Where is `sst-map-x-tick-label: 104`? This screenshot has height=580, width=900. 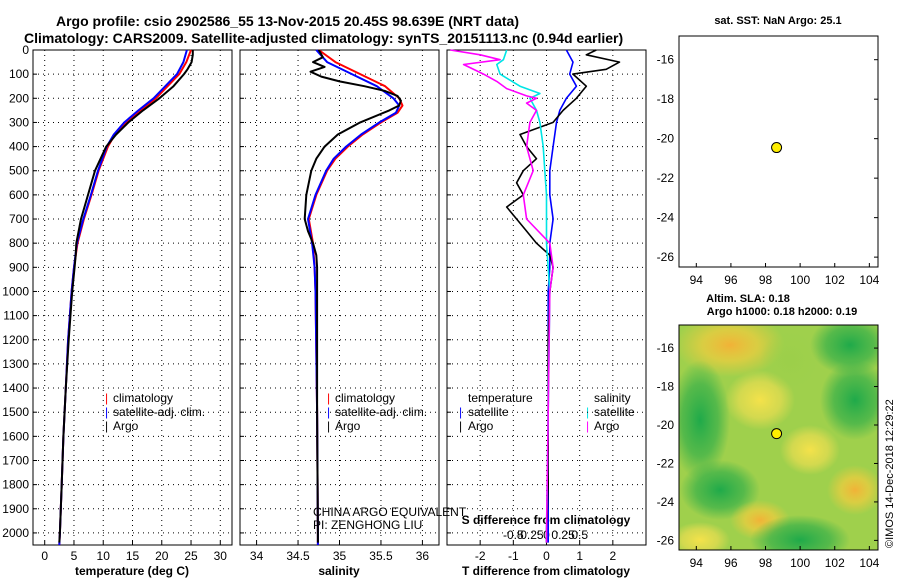
sst-map-x-tick-label: 104 is located at coordinates (869, 280).